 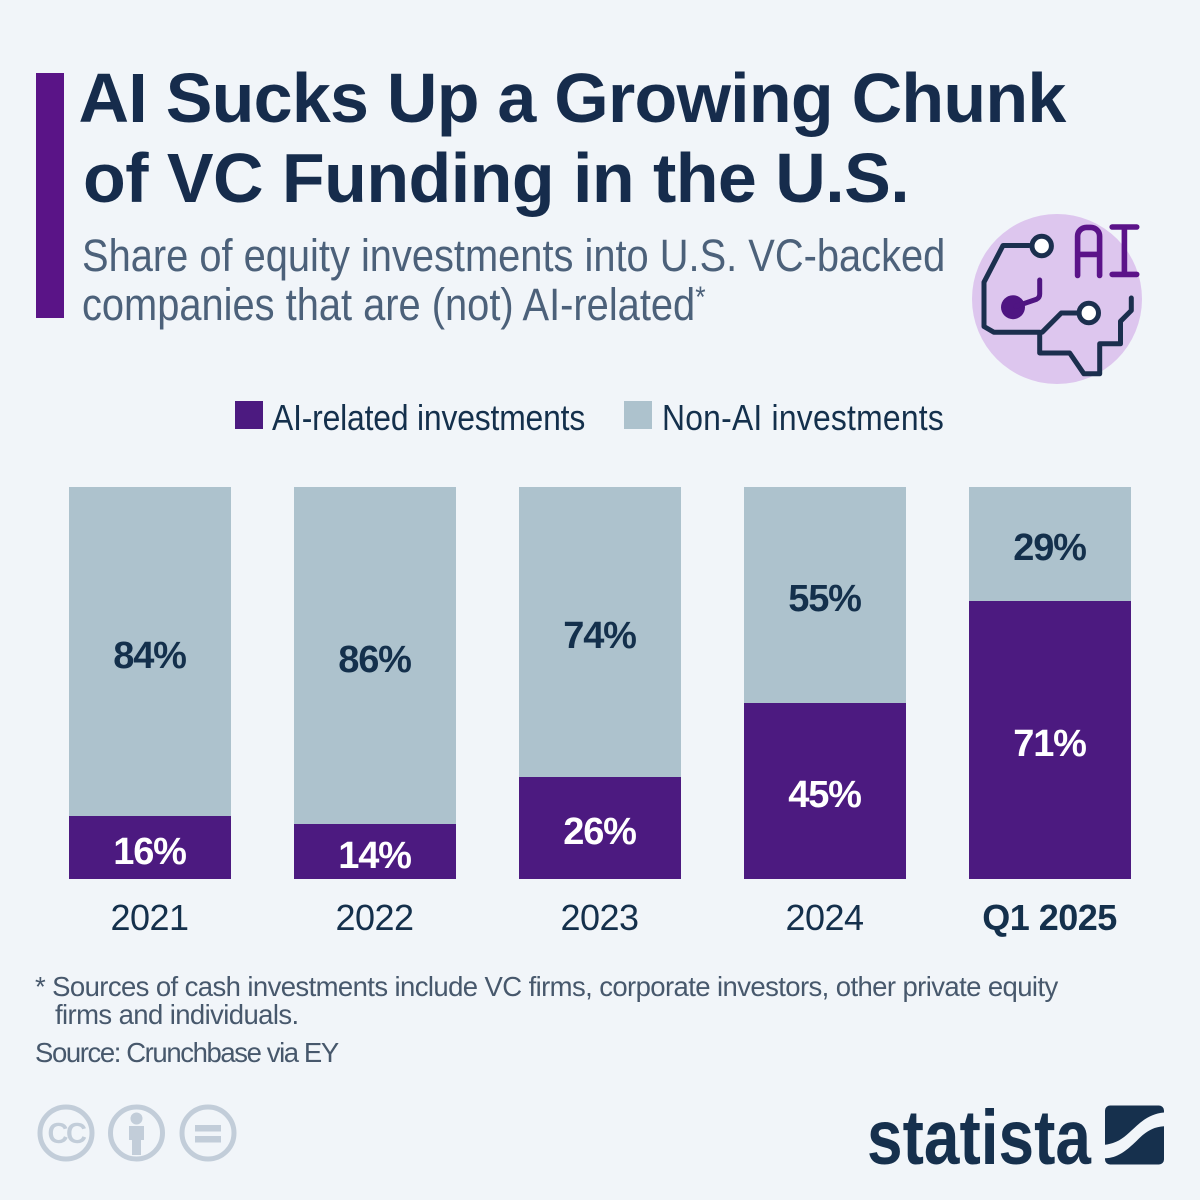 What do you see at coordinates (979, 1132) in the screenshot?
I see `svg-text: statista` at bounding box center [979, 1132].